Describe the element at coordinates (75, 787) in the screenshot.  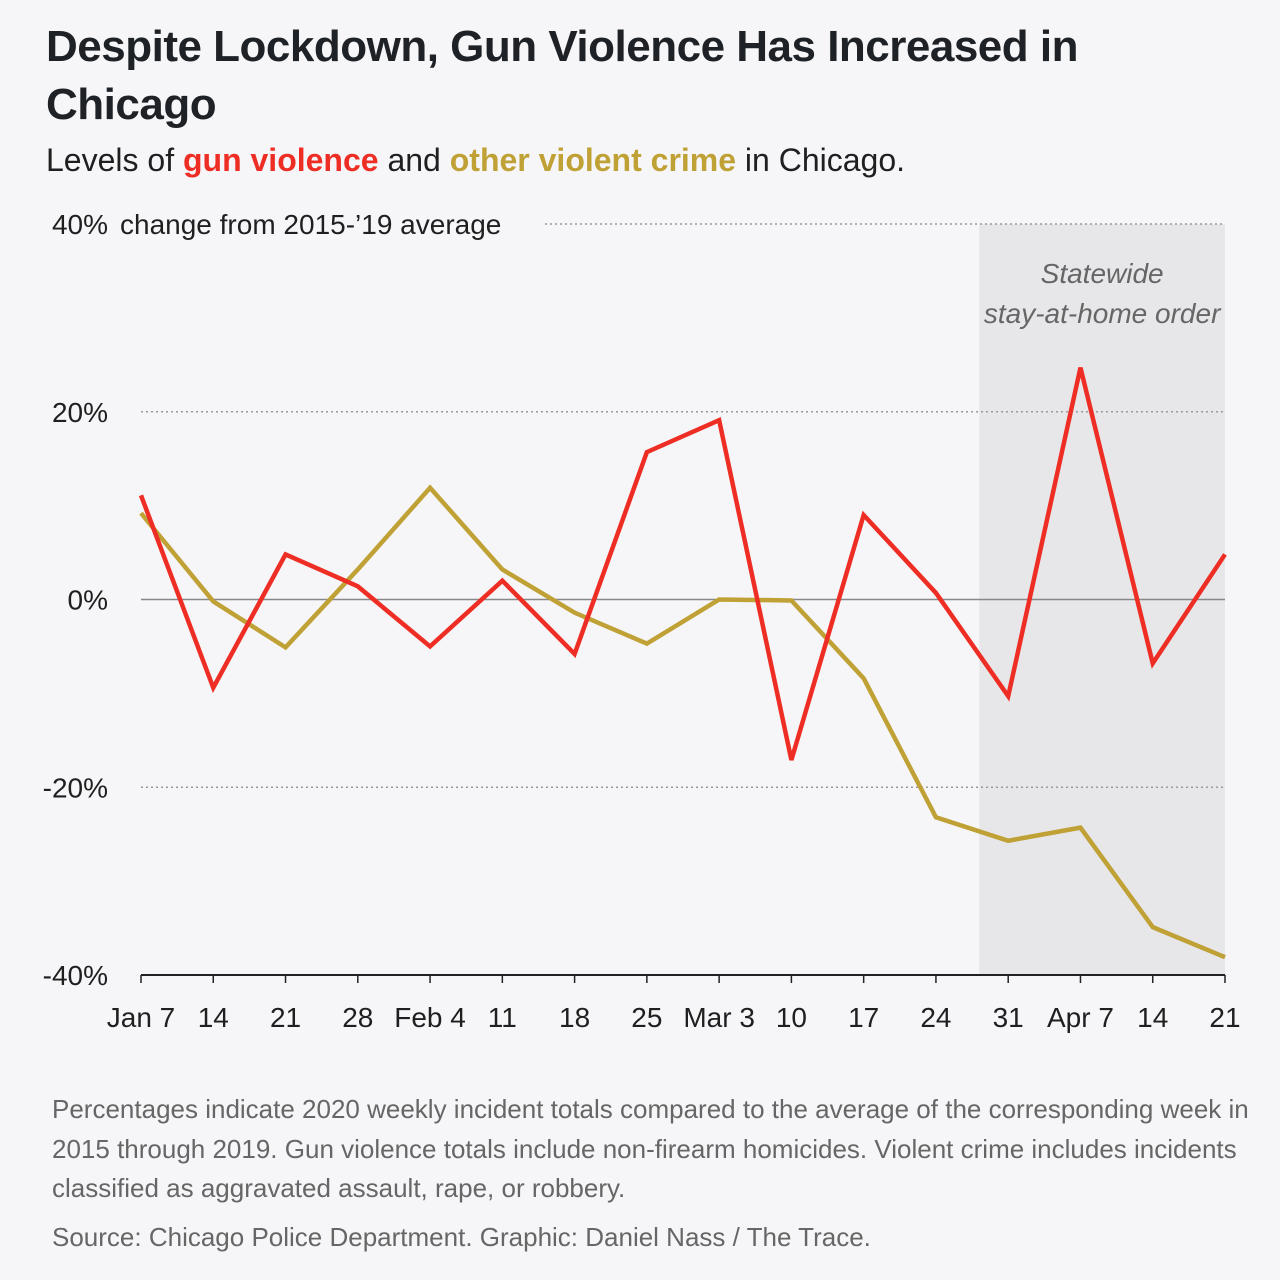
I see `y-tick-label: -20%` at that location.